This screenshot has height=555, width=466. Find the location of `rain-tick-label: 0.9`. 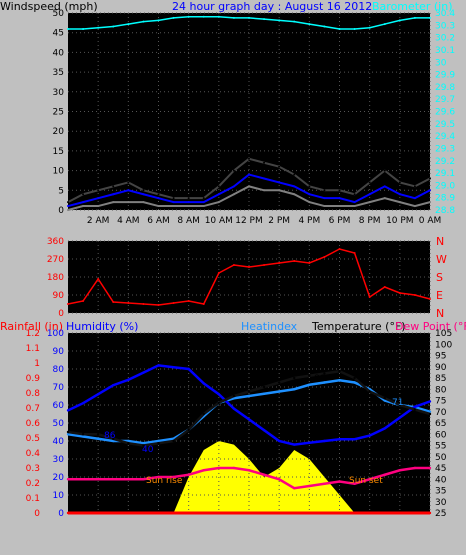

rain-tick-label: 0.9 is located at coordinates (33, 379).